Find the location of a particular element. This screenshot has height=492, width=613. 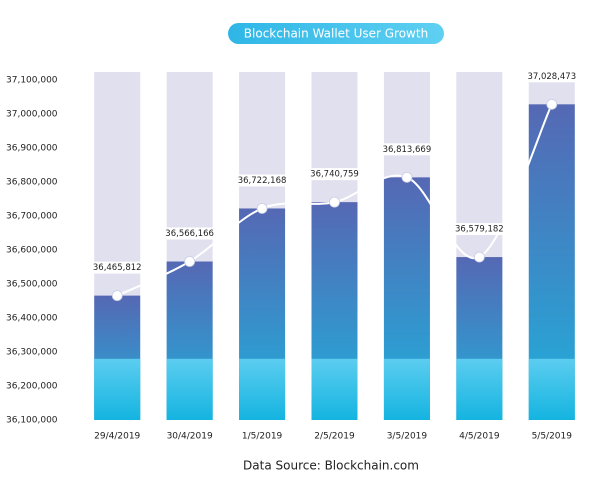

y-tick-label: 36,800,000 is located at coordinates (32, 183).